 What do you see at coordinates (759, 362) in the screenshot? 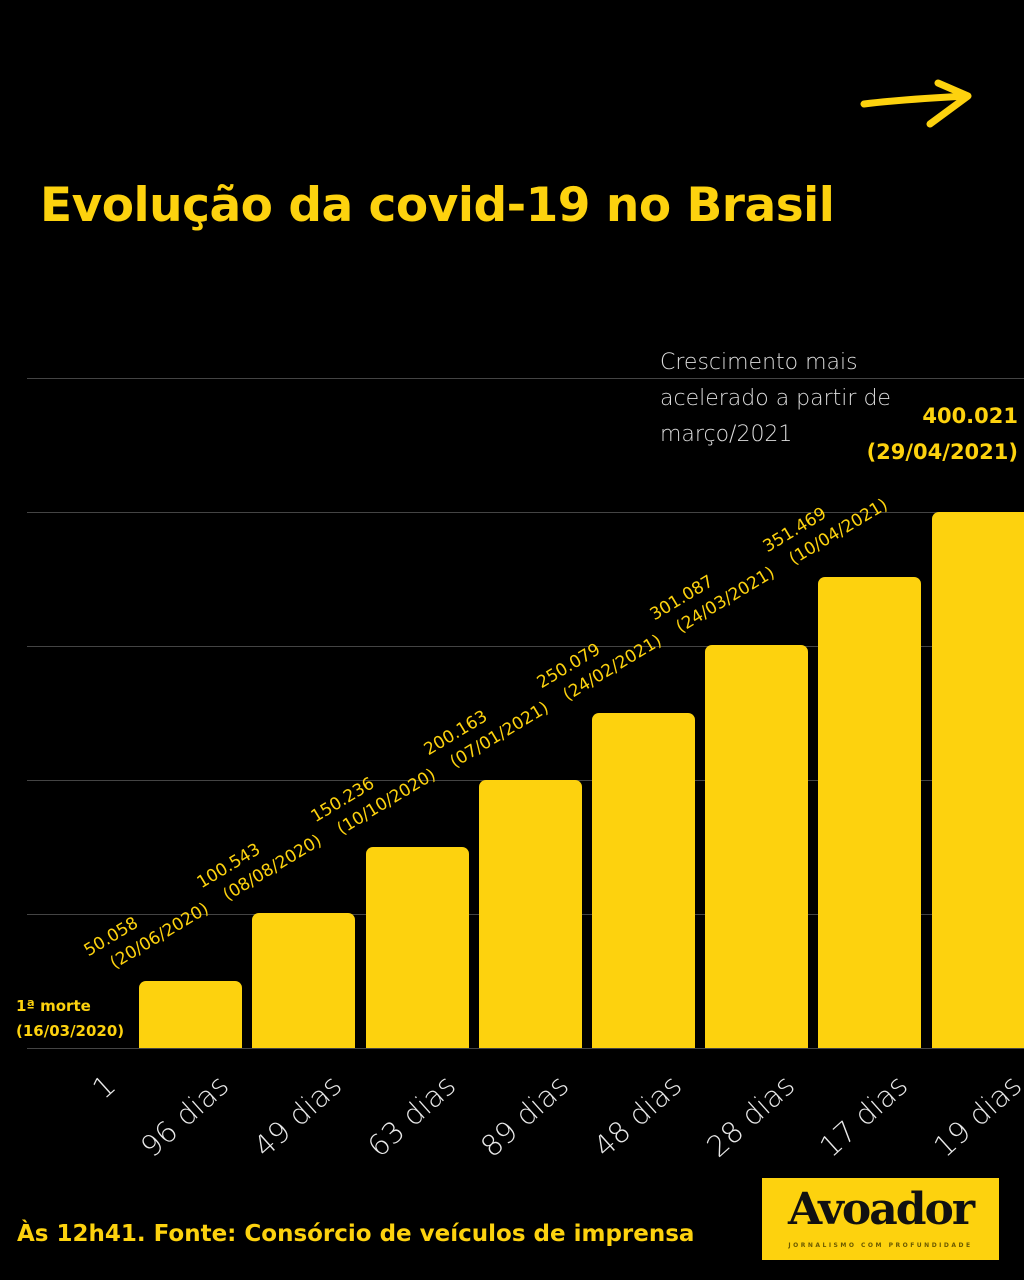
I see `annotation-line: Crescimento mais` at bounding box center [759, 362].